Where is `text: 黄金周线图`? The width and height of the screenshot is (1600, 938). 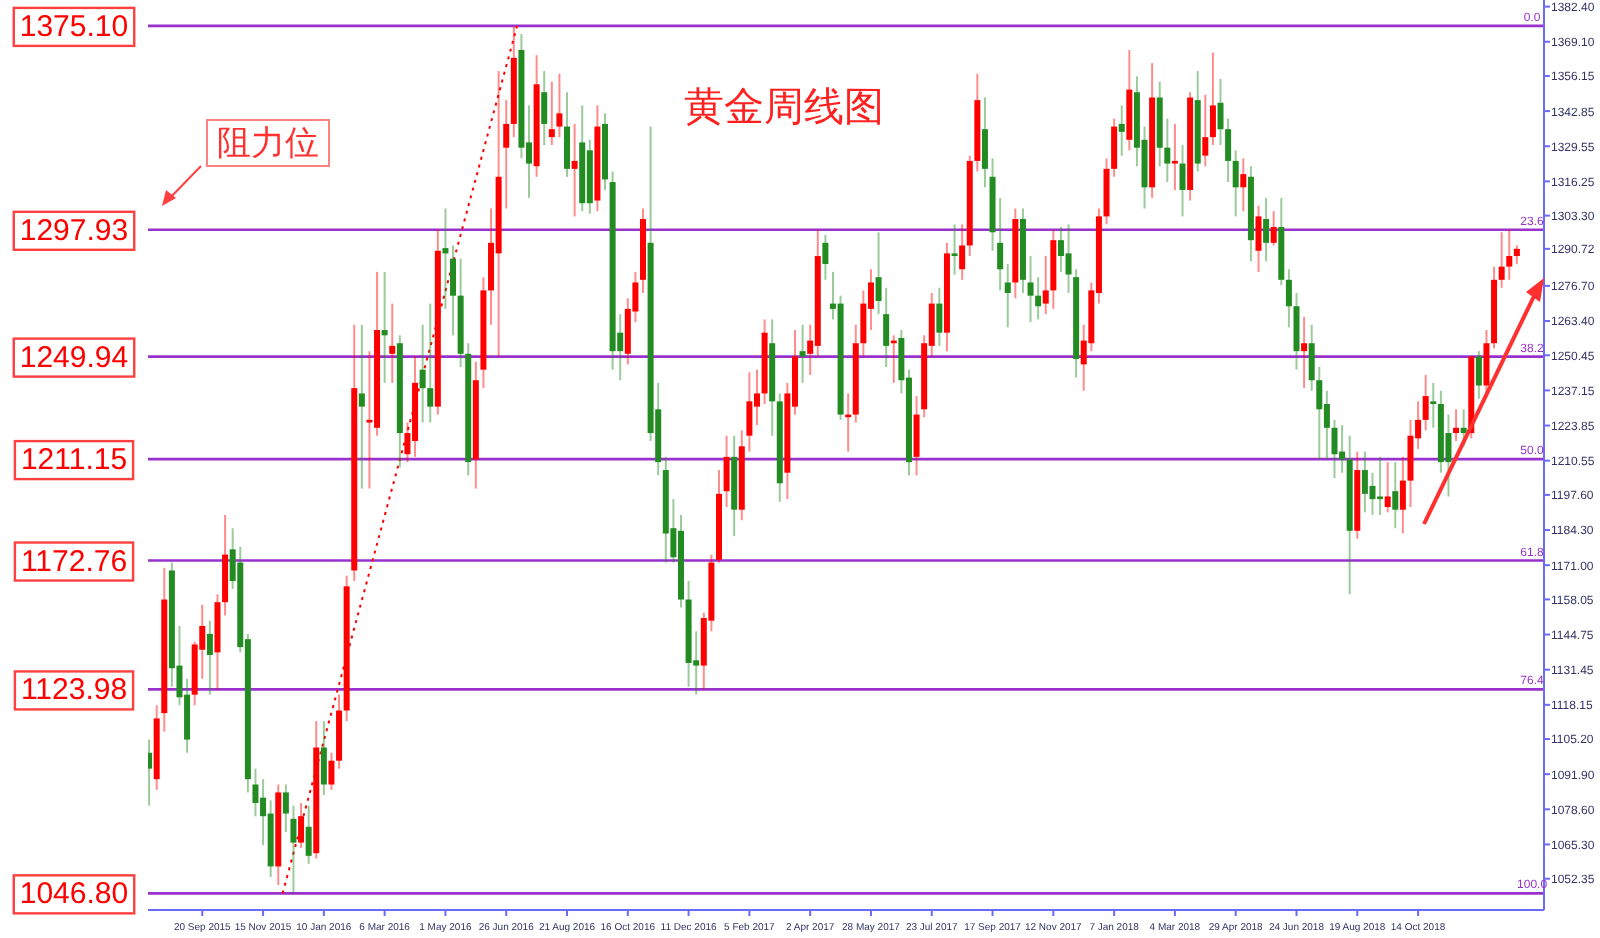 text: 黄金周线图 is located at coordinates (784, 108).